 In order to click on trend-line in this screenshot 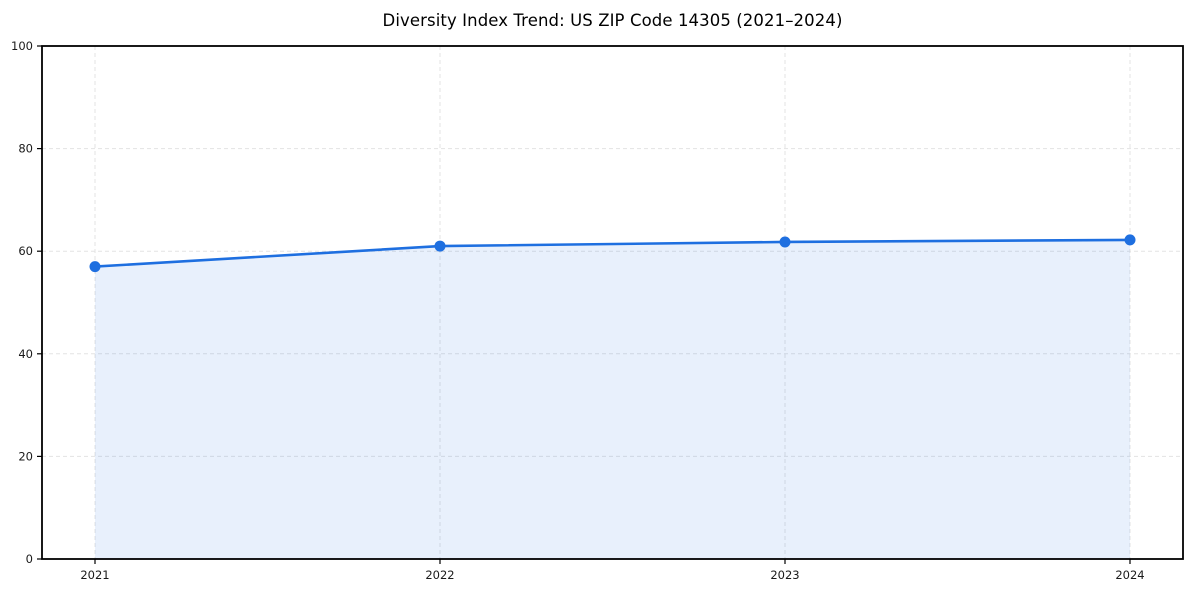, I will do `click(612, 253)`.